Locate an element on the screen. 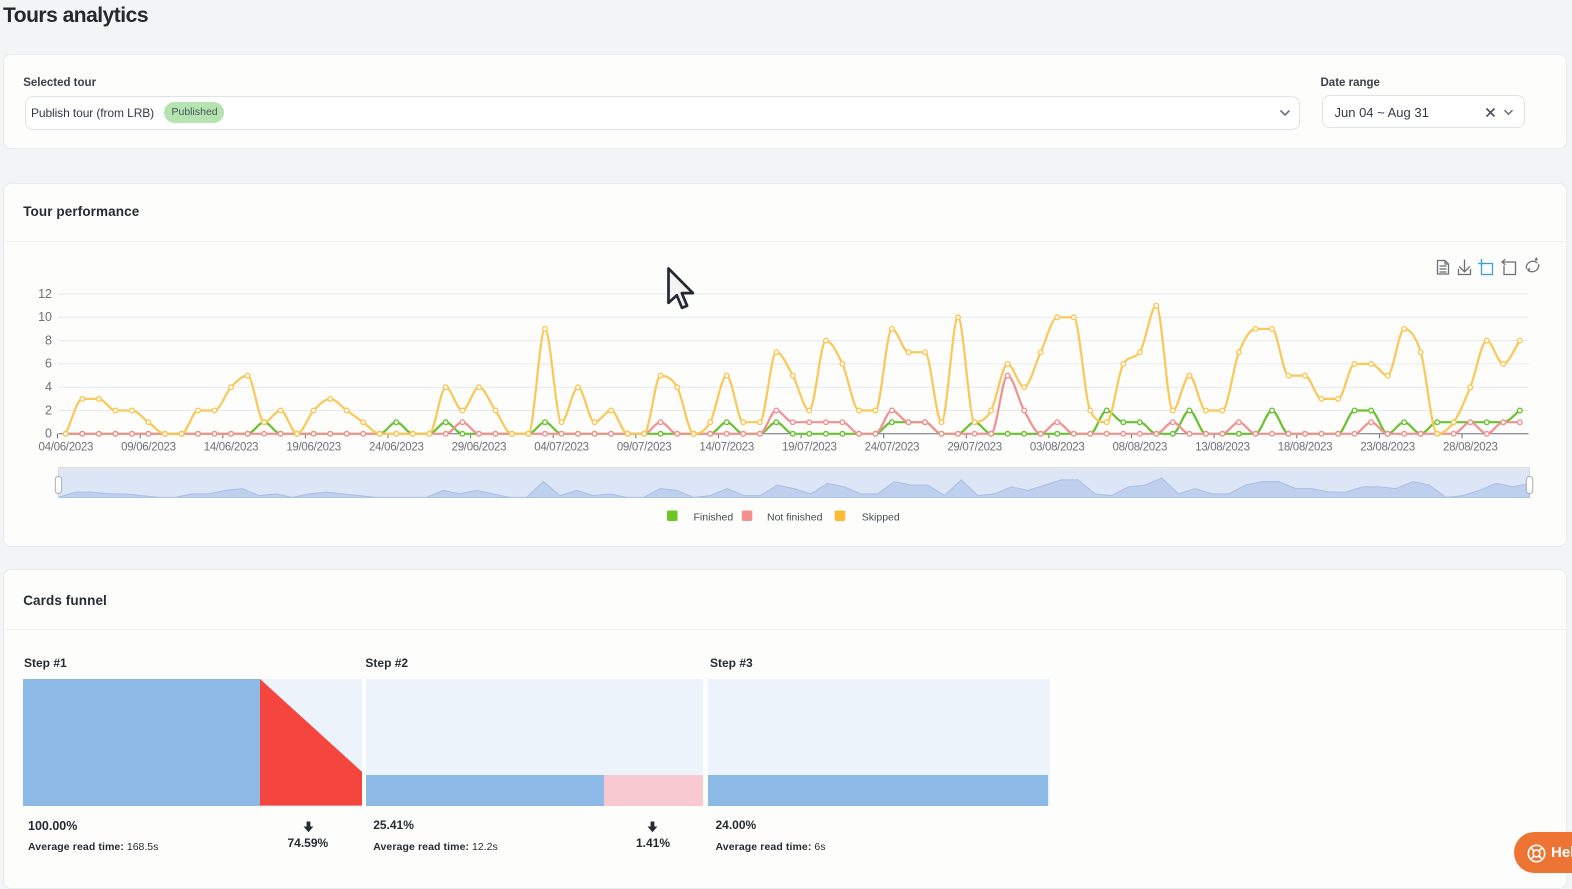  svg-text: 29/06/2023 is located at coordinates (479, 448).